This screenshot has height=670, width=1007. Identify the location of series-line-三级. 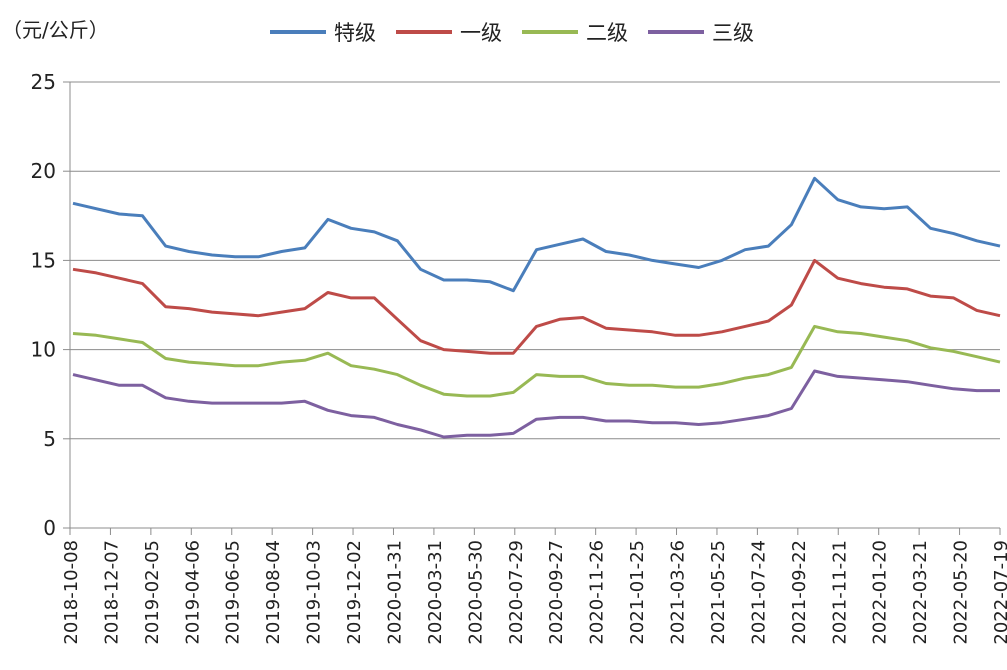
(536, 404).